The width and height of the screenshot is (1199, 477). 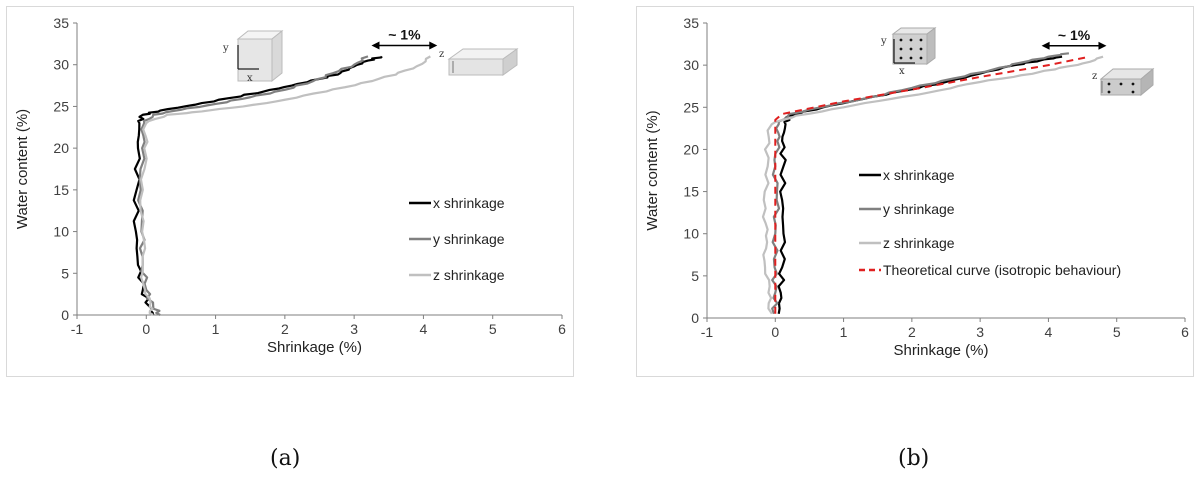 What do you see at coordinates (493, 329) in the screenshot?
I see `a-x-tick-label: 5` at bounding box center [493, 329].